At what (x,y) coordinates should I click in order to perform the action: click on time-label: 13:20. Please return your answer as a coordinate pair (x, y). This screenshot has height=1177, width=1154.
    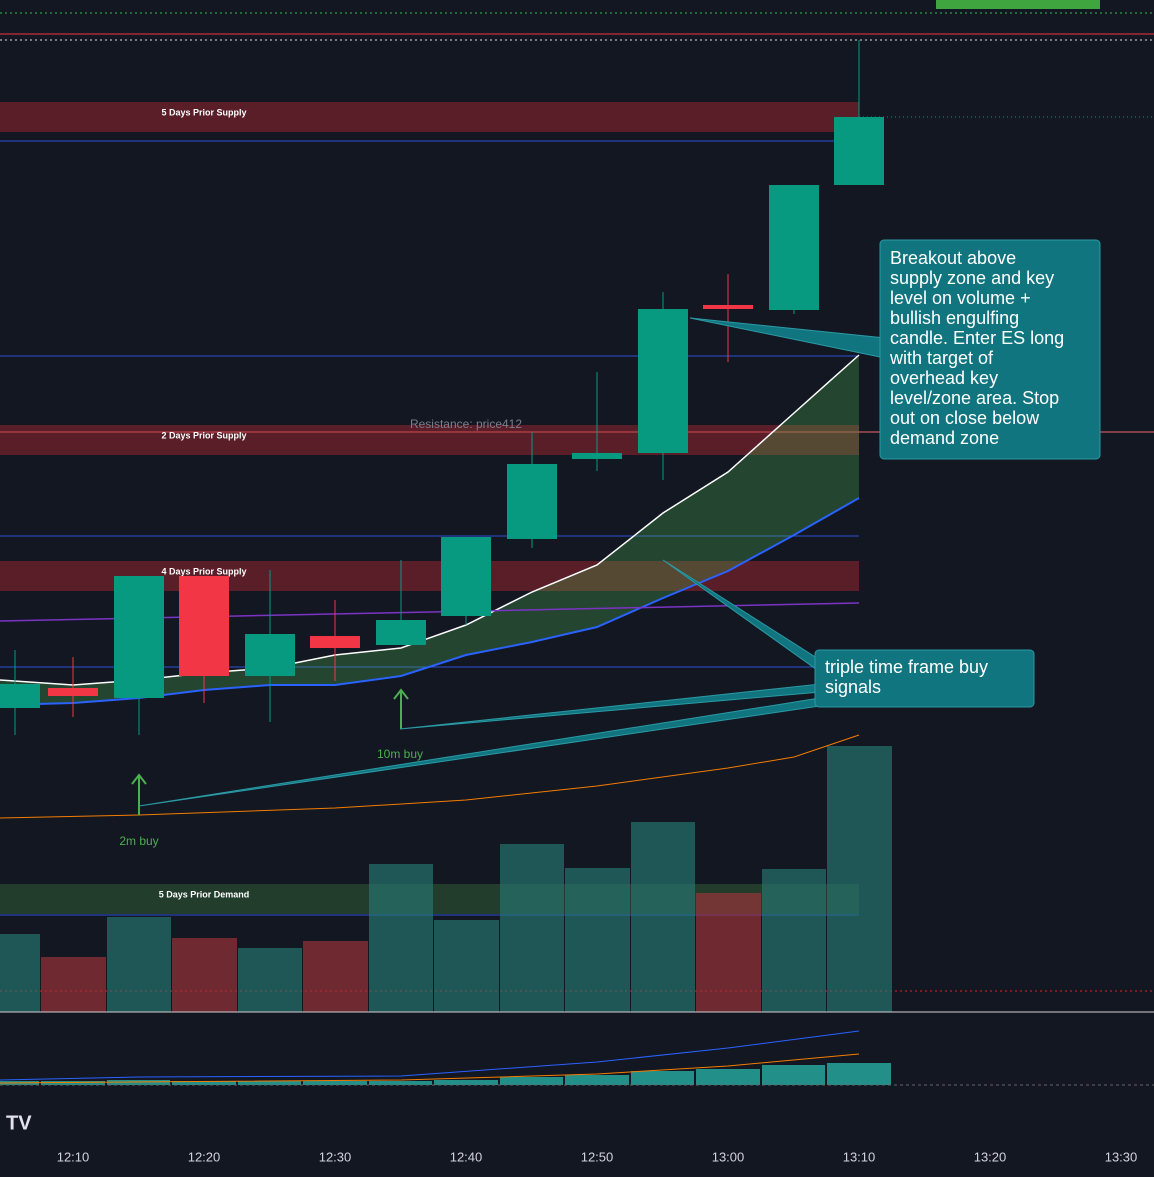
    Looking at the image, I should click on (990, 1156).